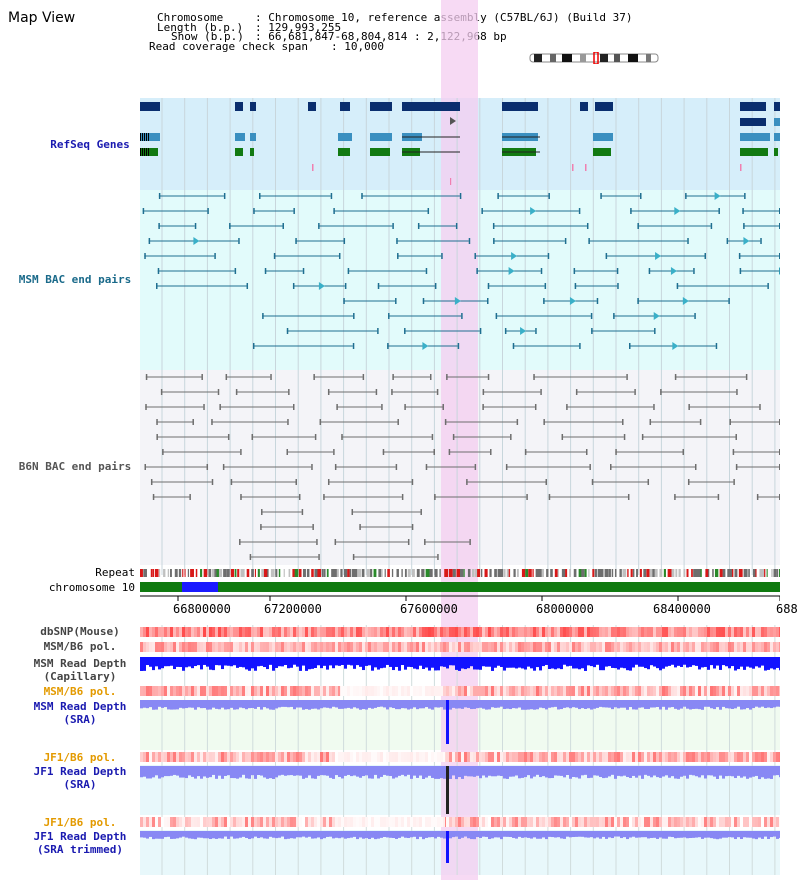  What do you see at coordinates (80, 663) in the screenshot?
I see `track-label-msm-depth-cap: MSM Read Depth` at bounding box center [80, 663].